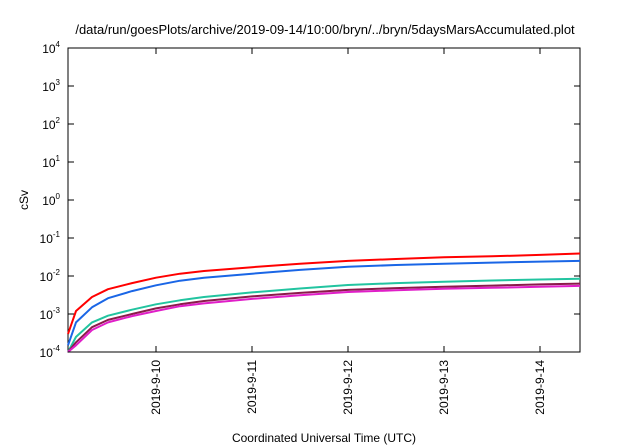 The height and width of the screenshot is (448, 640). Describe the element at coordinates (24, 200) in the screenshot. I see `y-axis-label: cSv` at that location.